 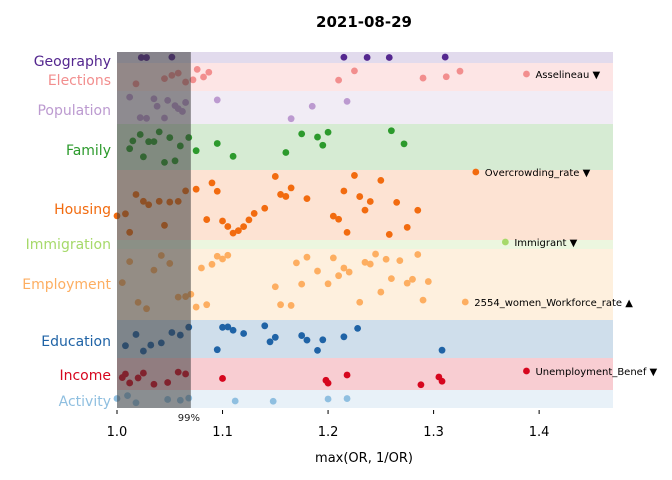 I want to click on category-label-employment: Employment, so click(x=66, y=285).